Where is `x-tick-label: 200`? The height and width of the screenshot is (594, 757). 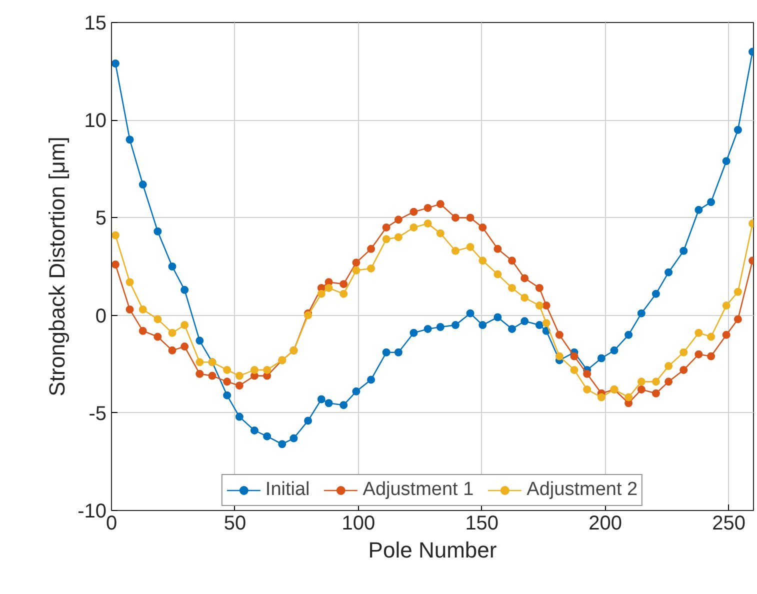 x-tick-label: 200 is located at coordinates (605, 523).